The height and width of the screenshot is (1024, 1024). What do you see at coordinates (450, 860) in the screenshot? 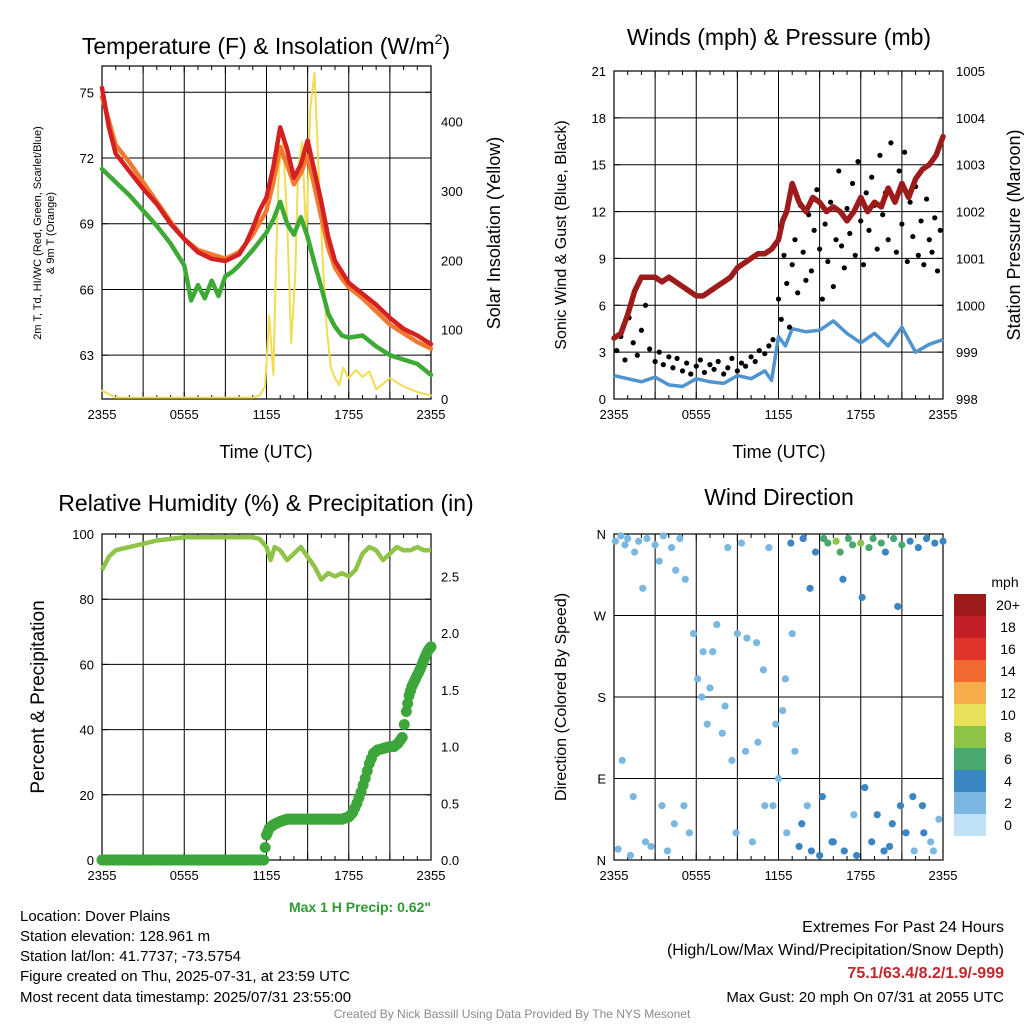
I see `y2-tick-label: 0.0` at bounding box center [450, 860].